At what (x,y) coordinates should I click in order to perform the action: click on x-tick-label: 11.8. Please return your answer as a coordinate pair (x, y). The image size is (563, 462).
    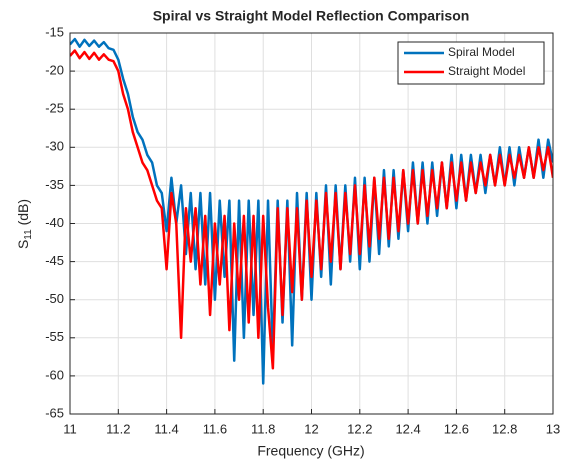
    Looking at the image, I should click on (263, 428).